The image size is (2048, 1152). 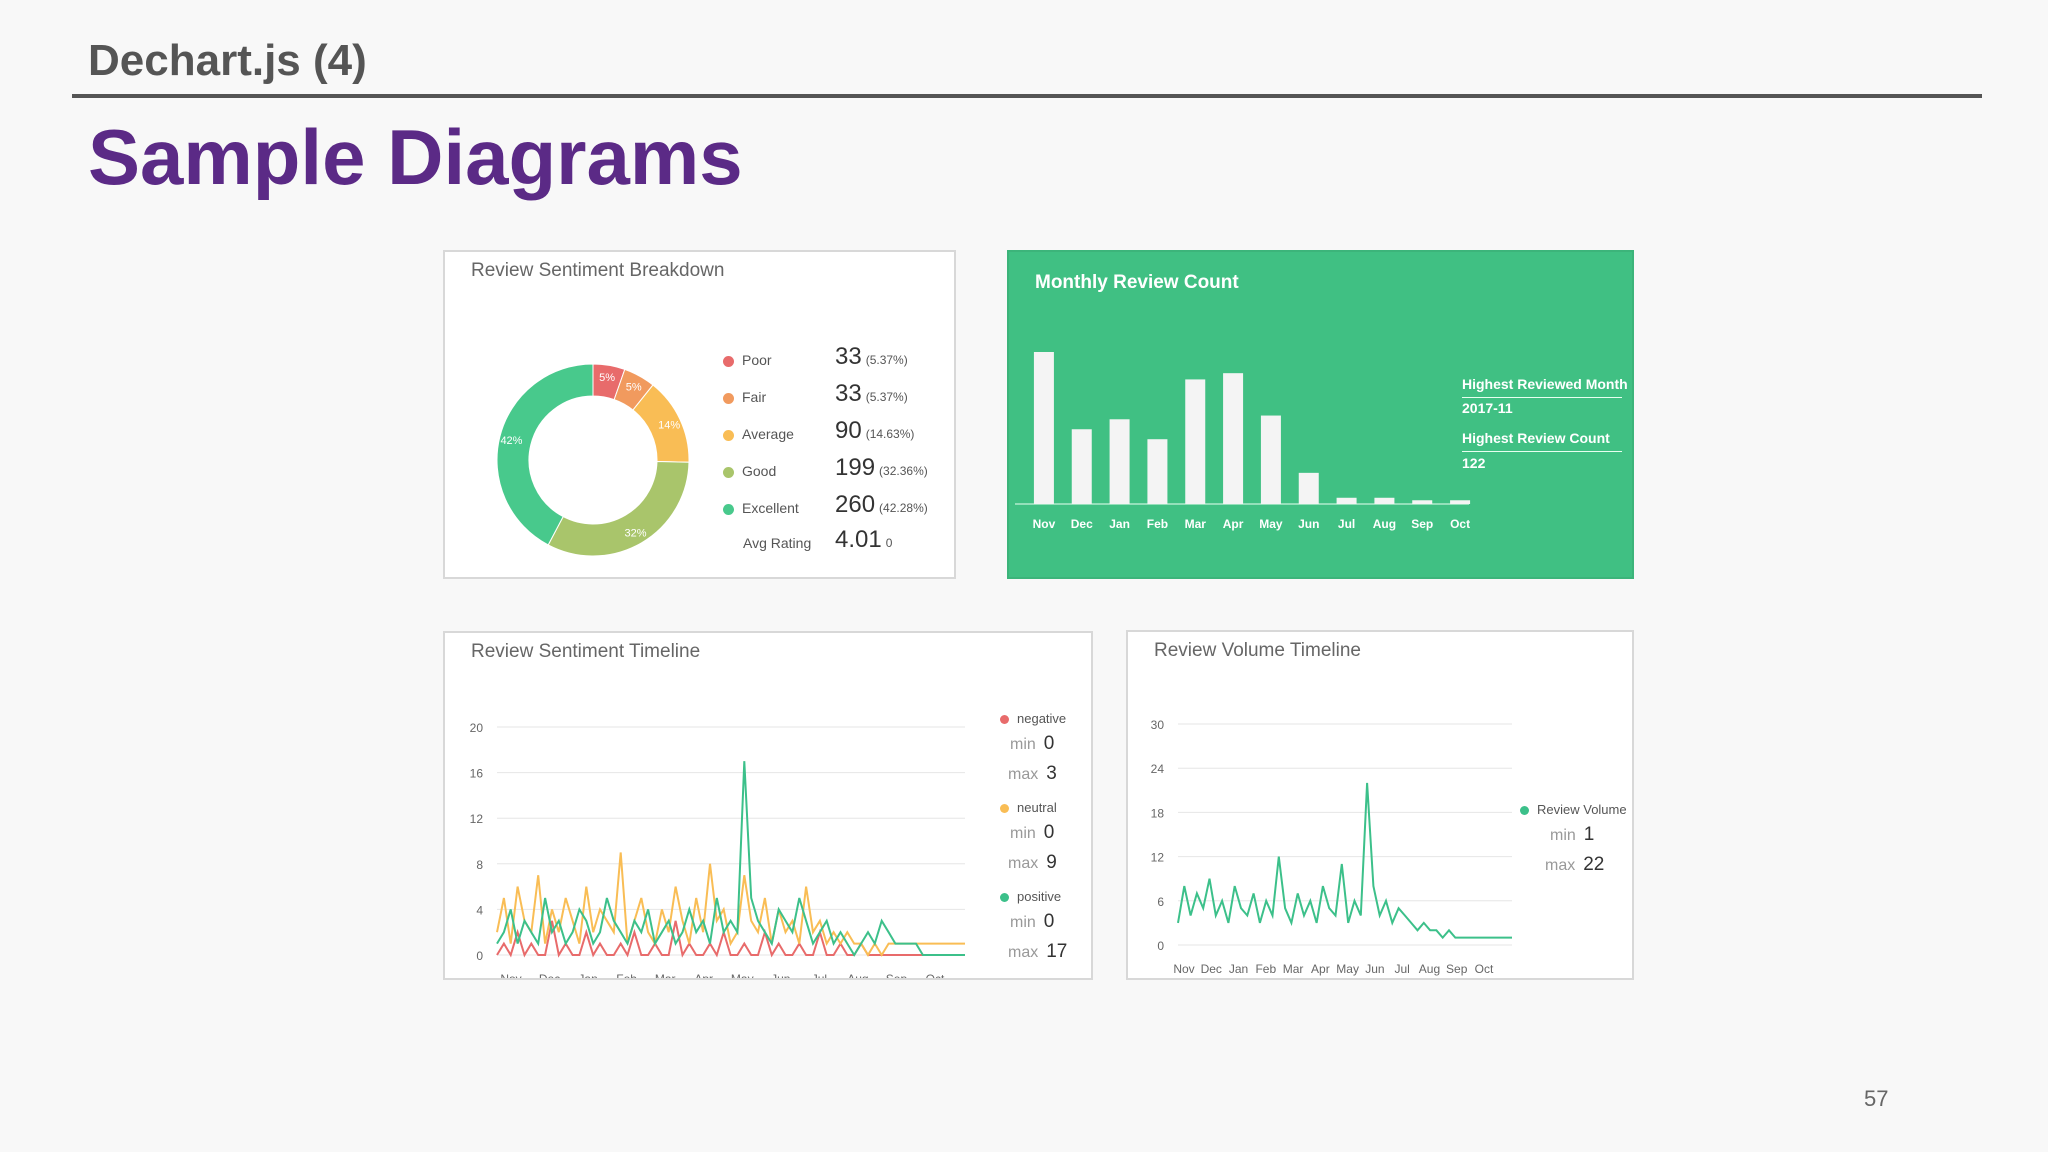 What do you see at coordinates (780, 975) in the screenshot?
I see `x-tick-label: Jun` at bounding box center [780, 975].